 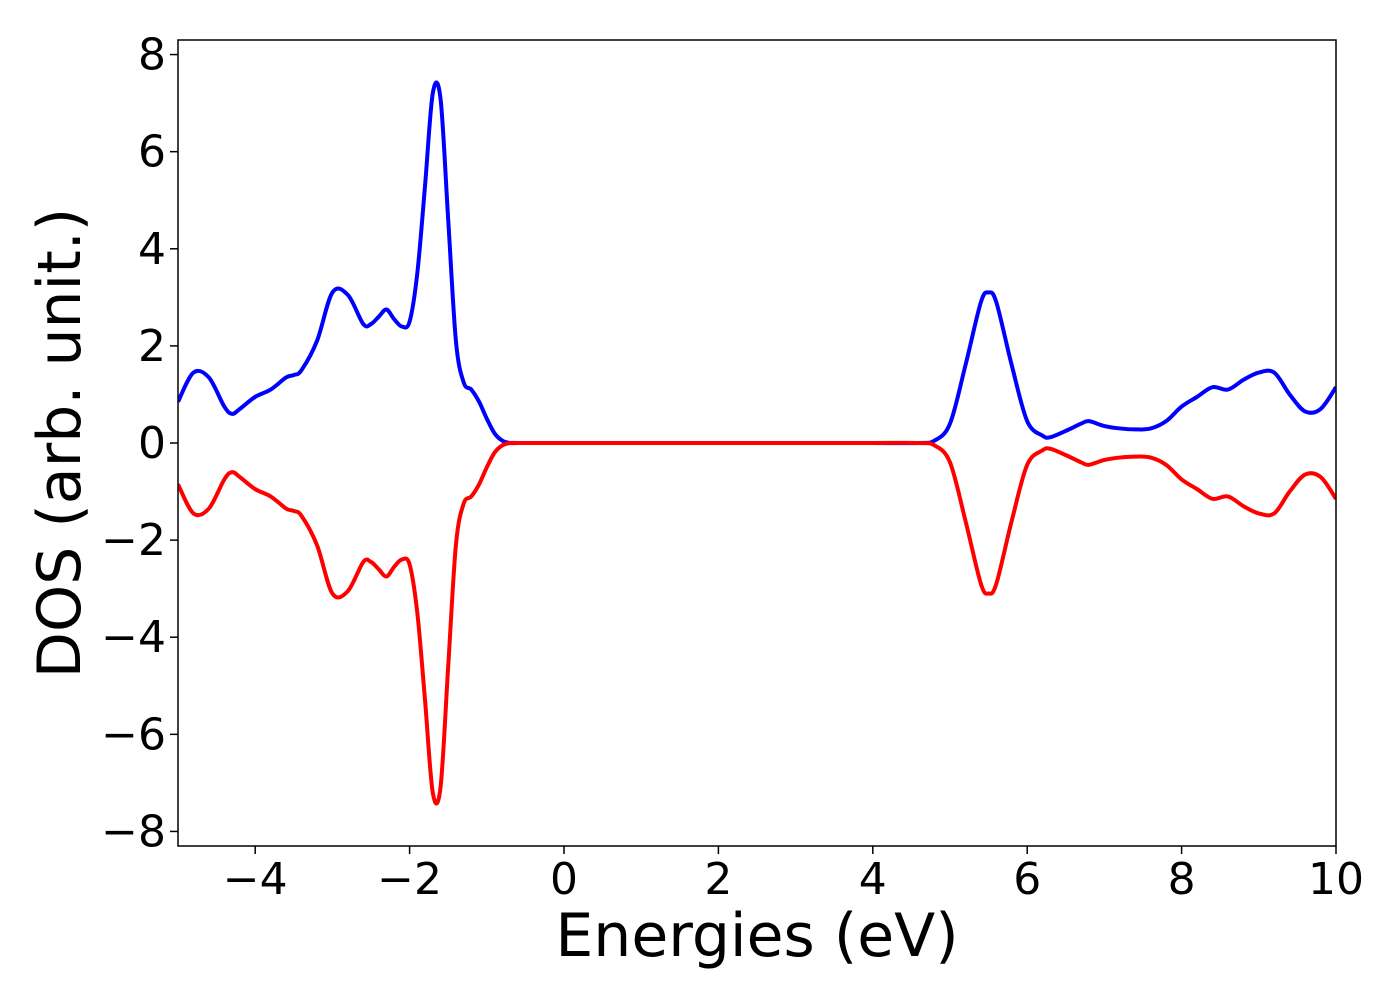 I want to click on x-tick-label: 8, so click(x=1182, y=879).